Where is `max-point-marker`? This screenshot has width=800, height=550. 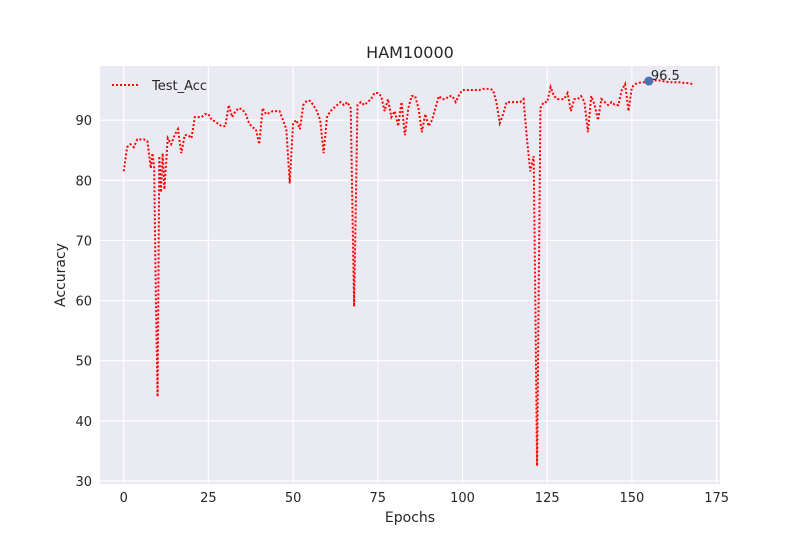
max-point-marker is located at coordinates (649, 81).